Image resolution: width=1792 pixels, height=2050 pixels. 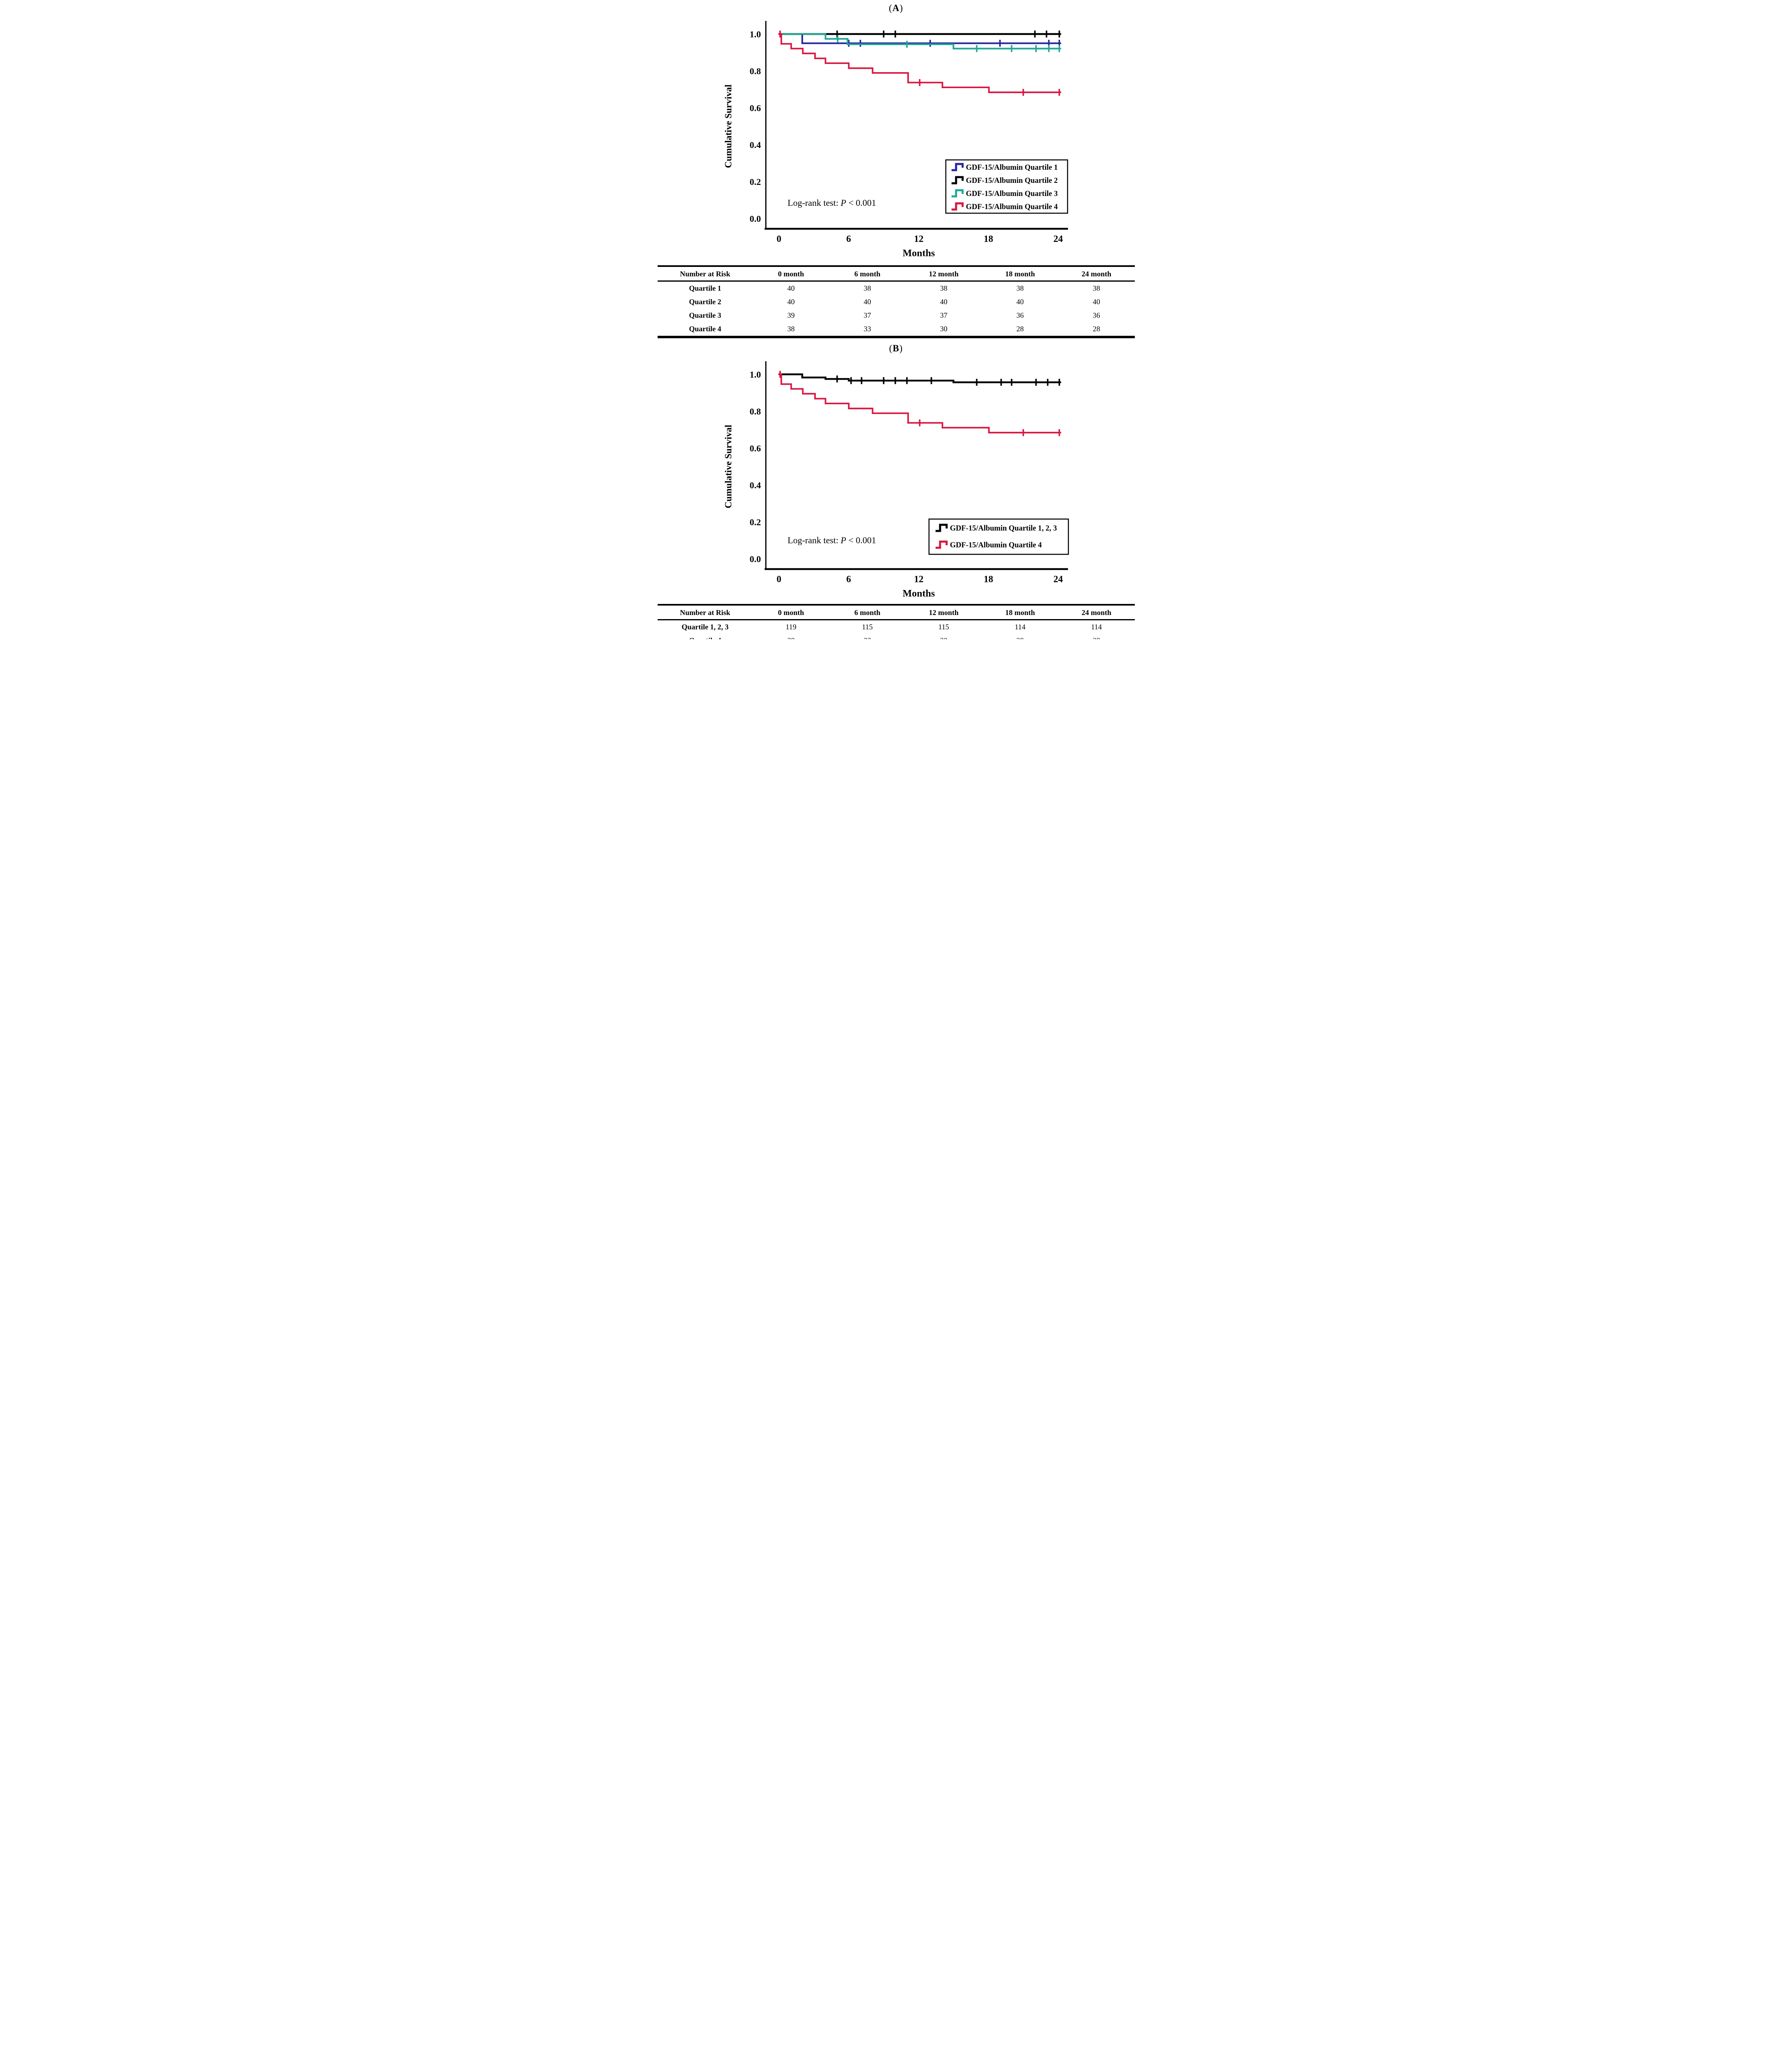 I want to click on risk-value-cell: 28, so click(x=1097, y=329).